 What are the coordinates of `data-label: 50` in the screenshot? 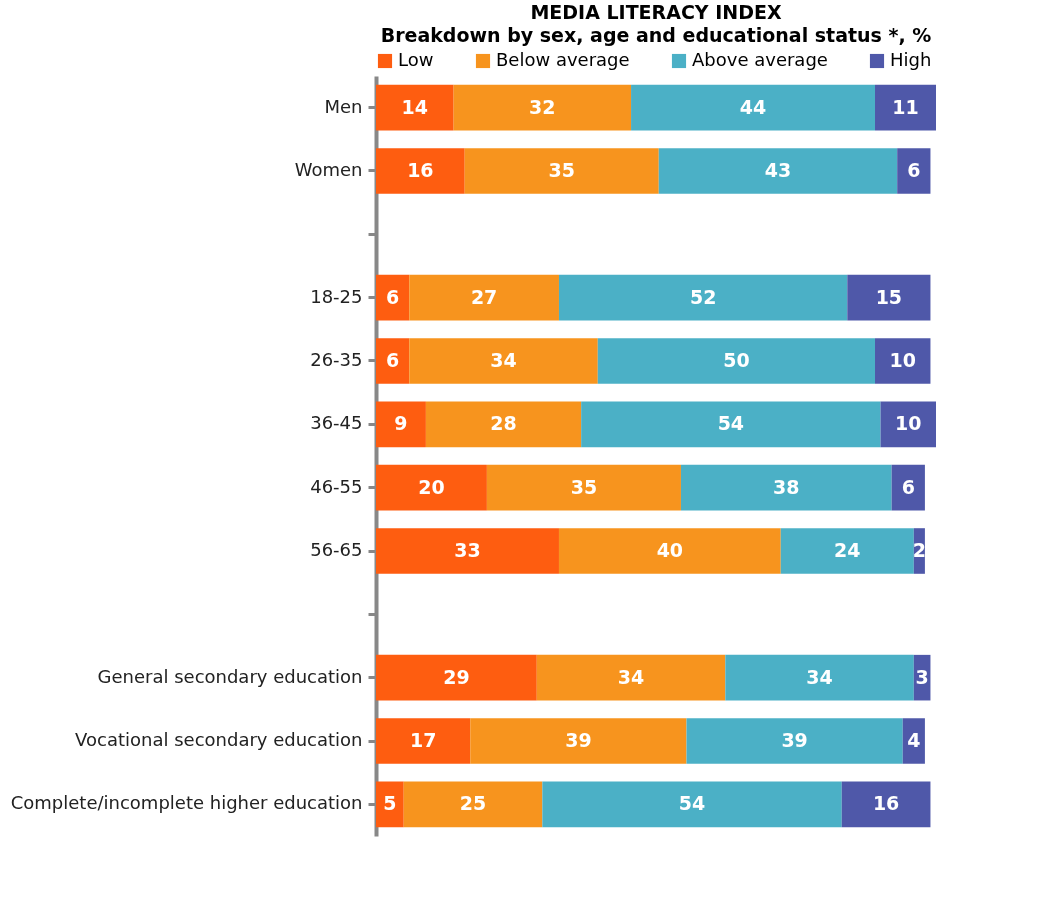 It's located at (736, 360).